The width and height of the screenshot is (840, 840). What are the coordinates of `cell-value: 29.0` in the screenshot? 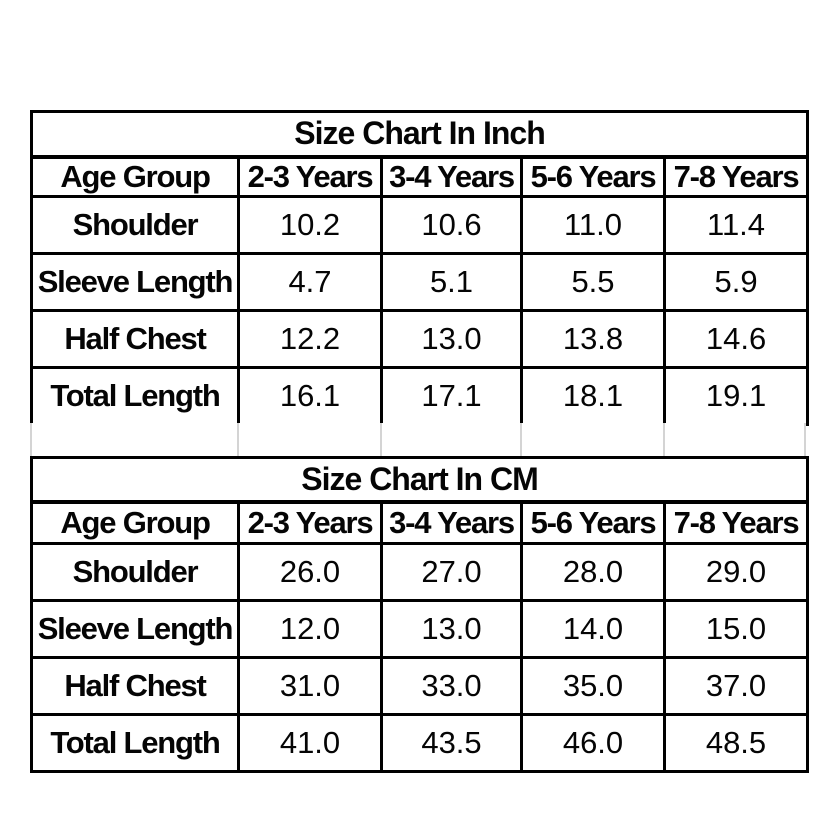 It's located at (736, 572).